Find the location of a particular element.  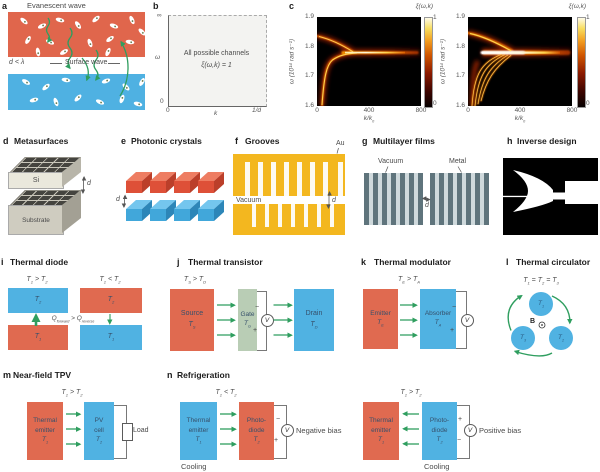

condition-label: TE > TA is located at coordinates (409, 280).